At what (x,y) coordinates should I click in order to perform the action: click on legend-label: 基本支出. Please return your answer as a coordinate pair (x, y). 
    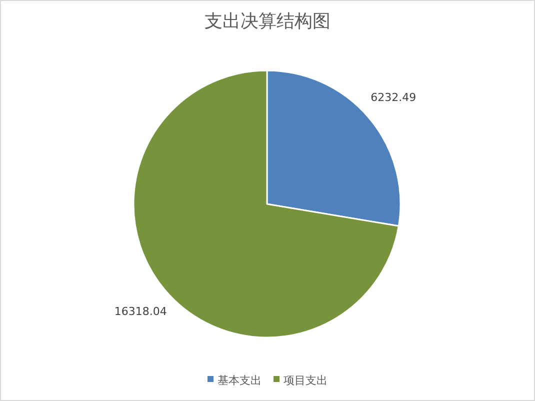
    Looking at the image, I should click on (240, 380).